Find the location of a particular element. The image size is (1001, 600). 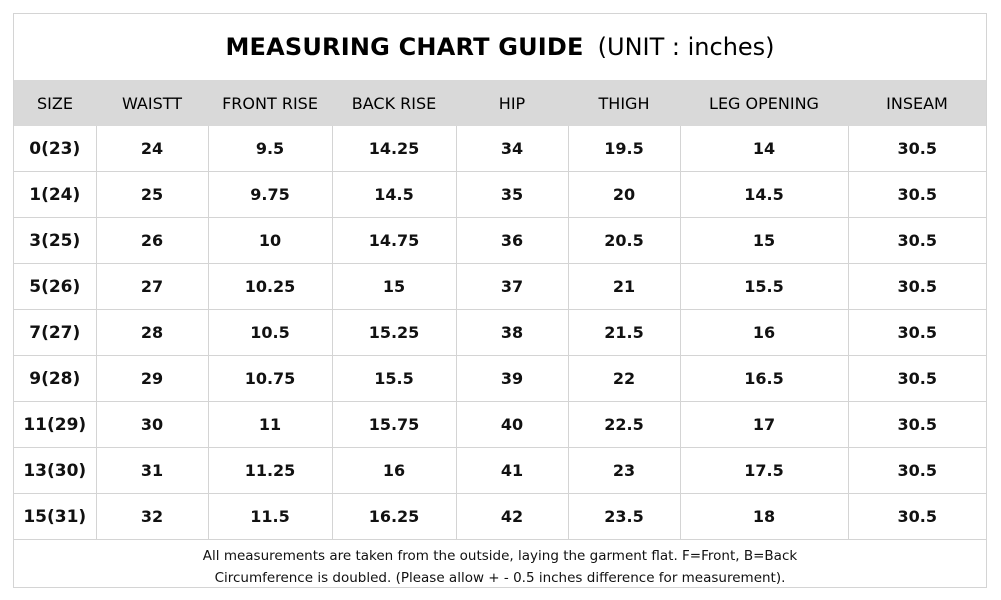

table-cell-back-rise: 15.25 is located at coordinates (394, 332).